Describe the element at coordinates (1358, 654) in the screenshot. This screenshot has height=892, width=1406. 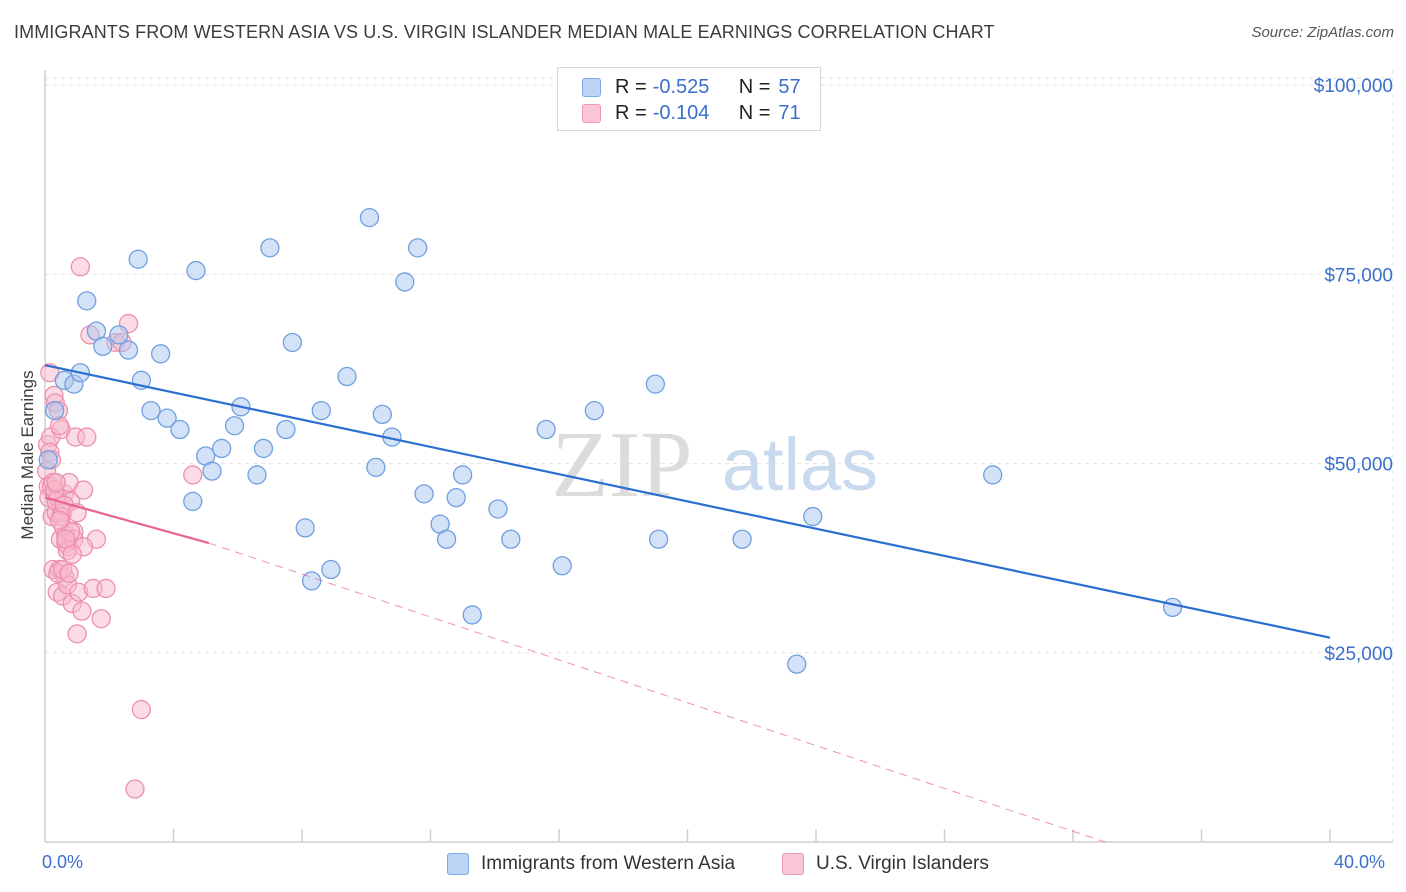
I see `y-tick-label: $25,000` at that location.